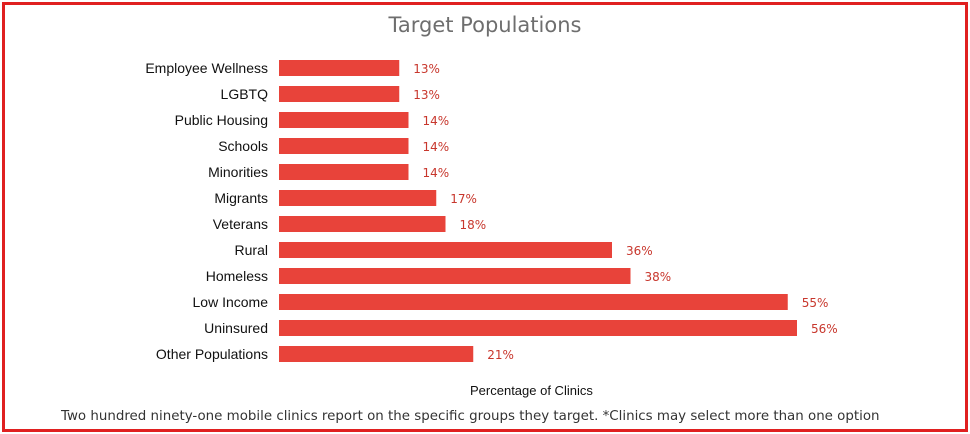  I want to click on category-label: Minorities, so click(238, 172).